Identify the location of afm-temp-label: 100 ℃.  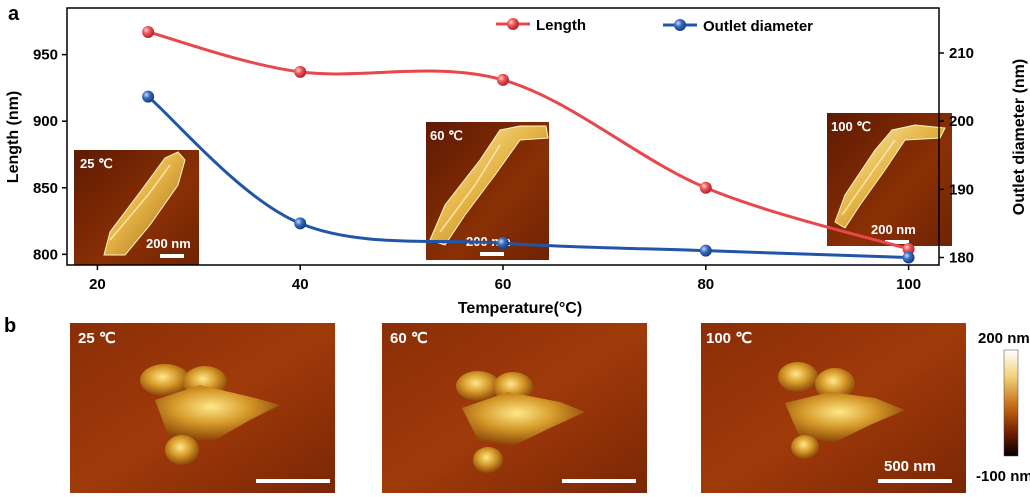
(729, 338).